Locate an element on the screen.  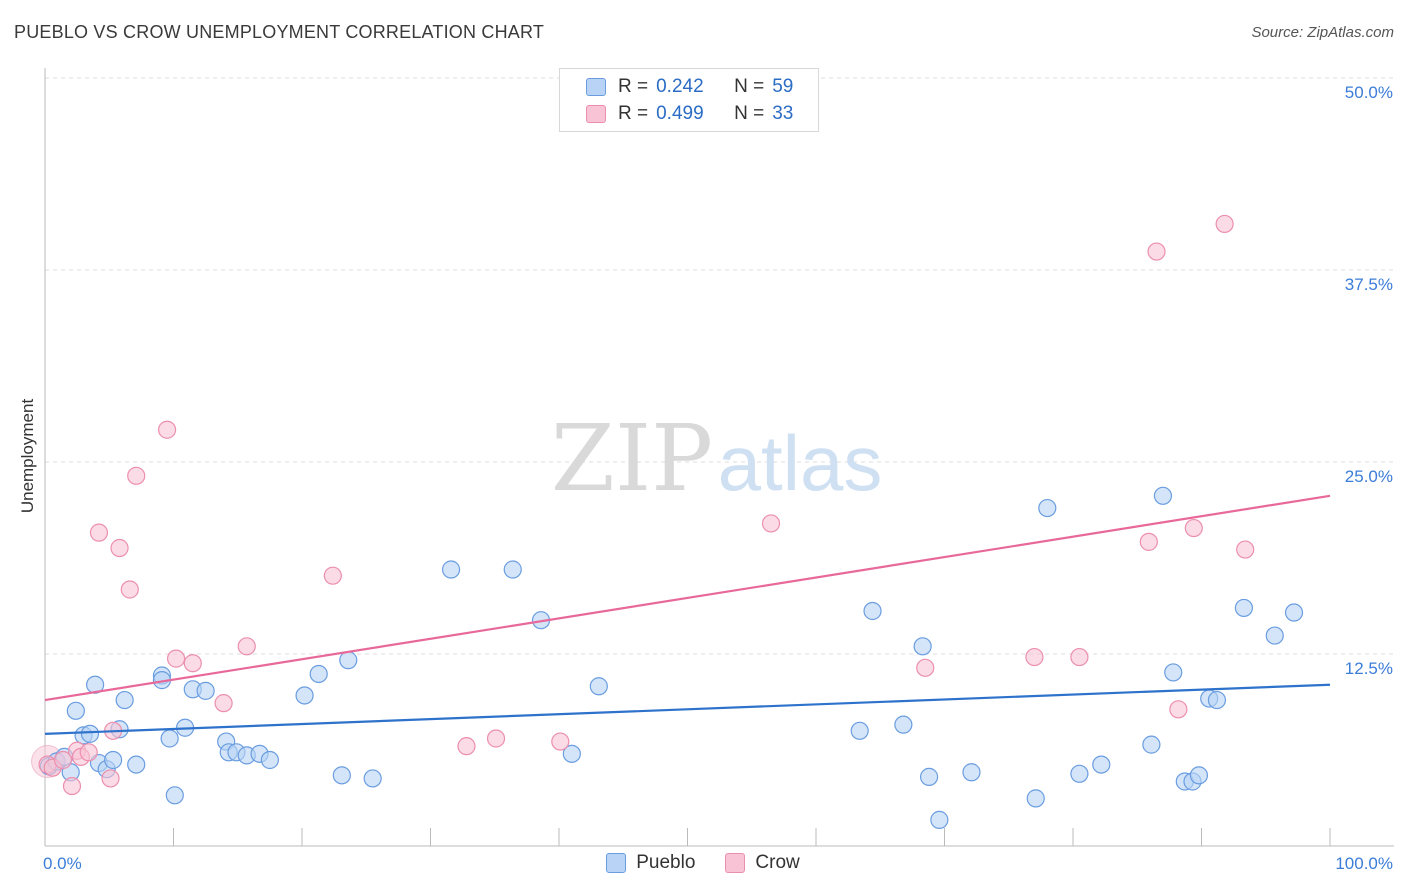
crow-legend-swatch is located at coordinates (735, 863).